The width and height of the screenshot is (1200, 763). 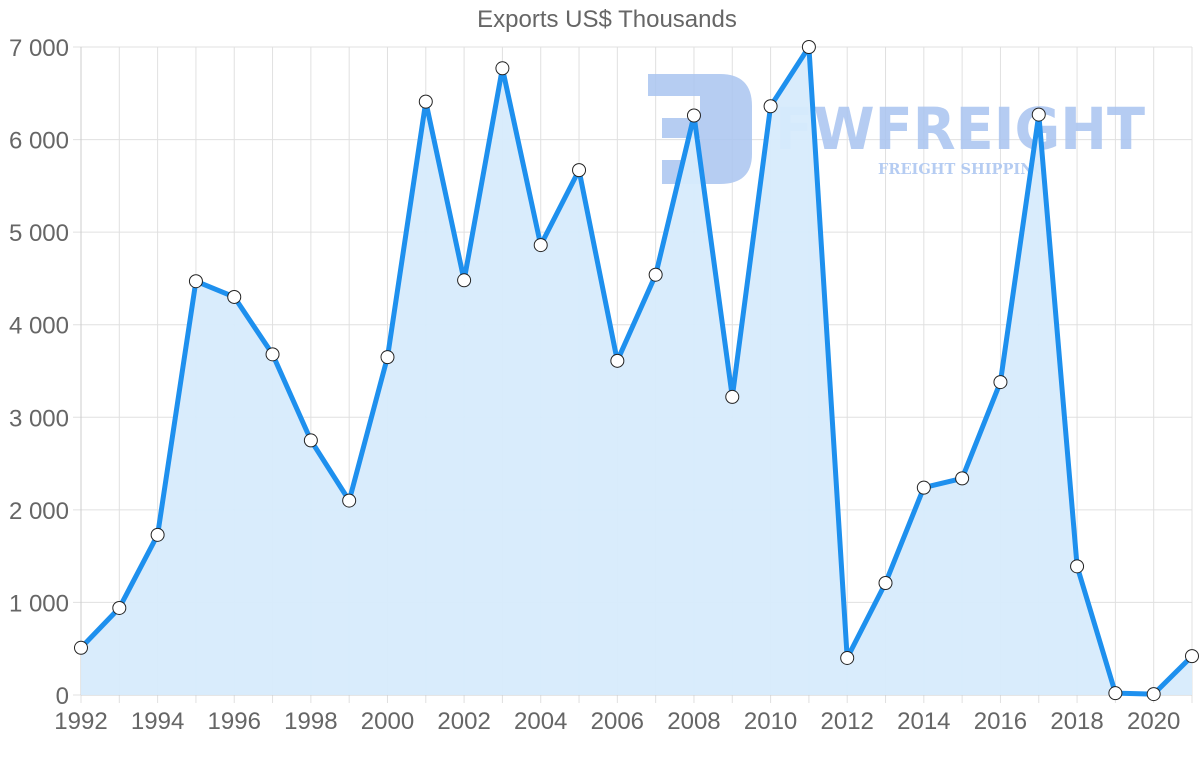 I want to click on x-tick-label: 2000, so click(x=387, y=721).